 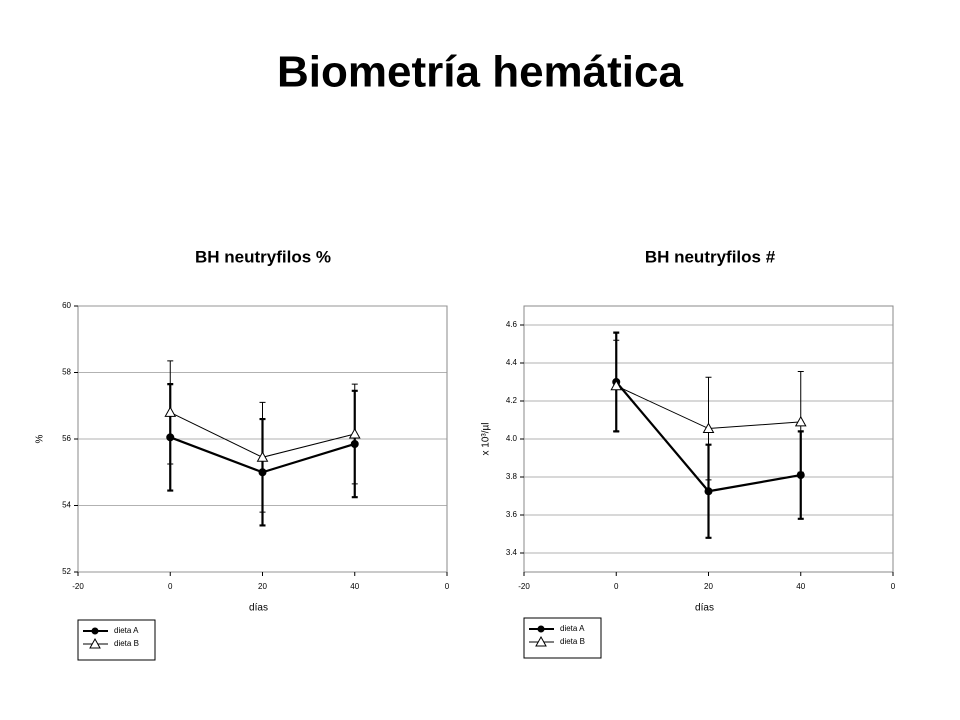 I want to click on y-tick-label: 4.4, so click(x=512, y=362).